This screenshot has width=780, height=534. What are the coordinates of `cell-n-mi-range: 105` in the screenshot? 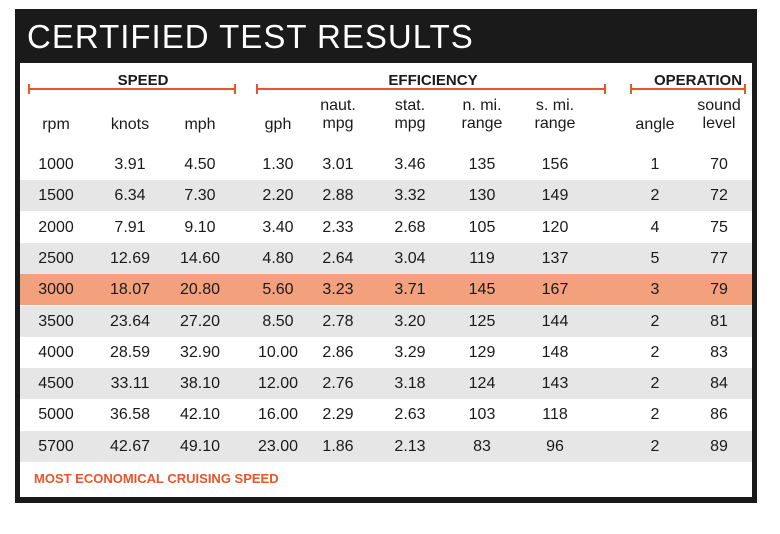 It's located at (482, 227).